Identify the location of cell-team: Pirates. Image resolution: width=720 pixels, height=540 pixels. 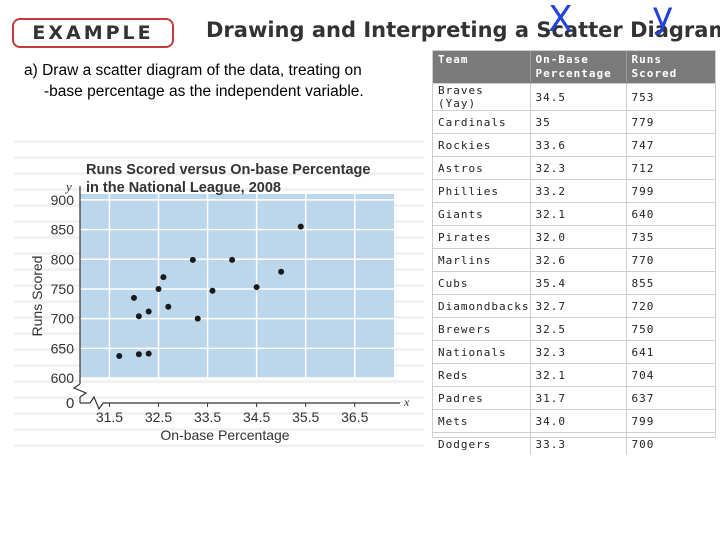
(481, 237).